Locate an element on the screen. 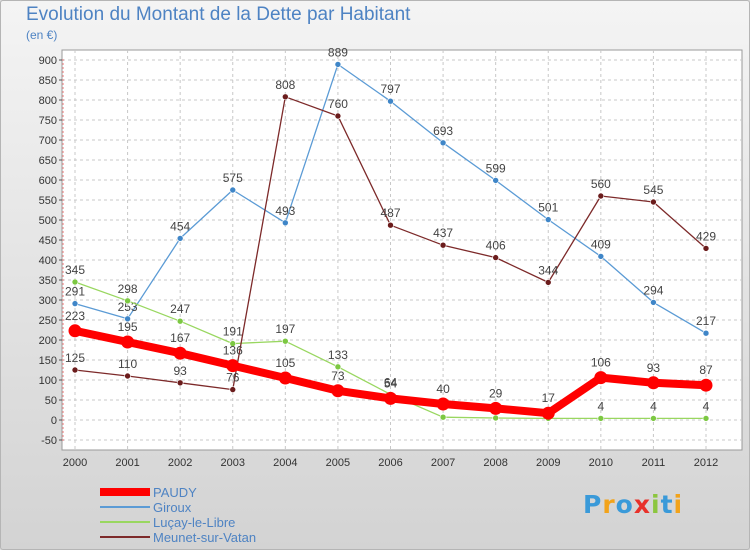  y-tick-label: 800 is located at coordinates (48, 101).